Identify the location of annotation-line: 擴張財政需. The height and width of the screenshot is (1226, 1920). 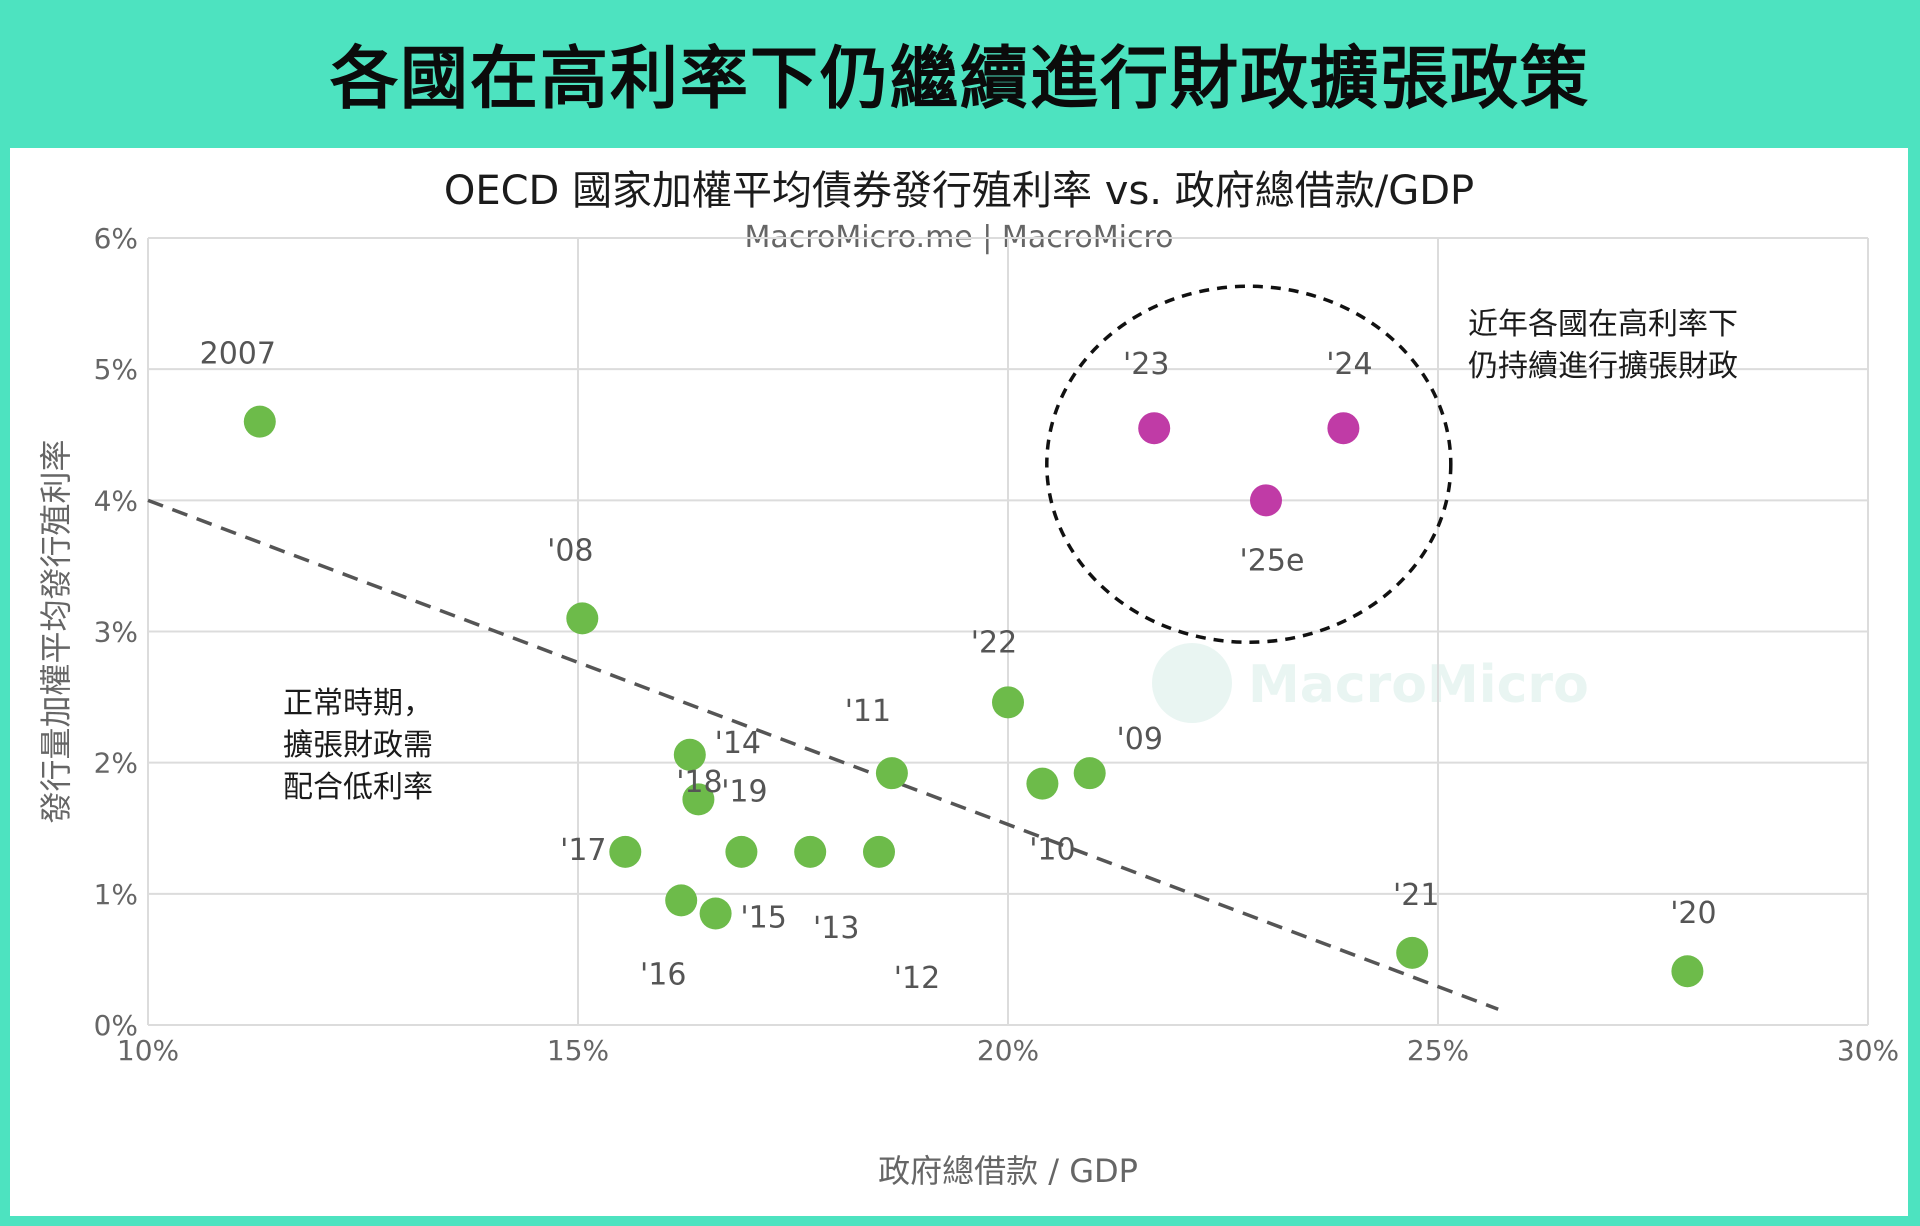
(358, 745).